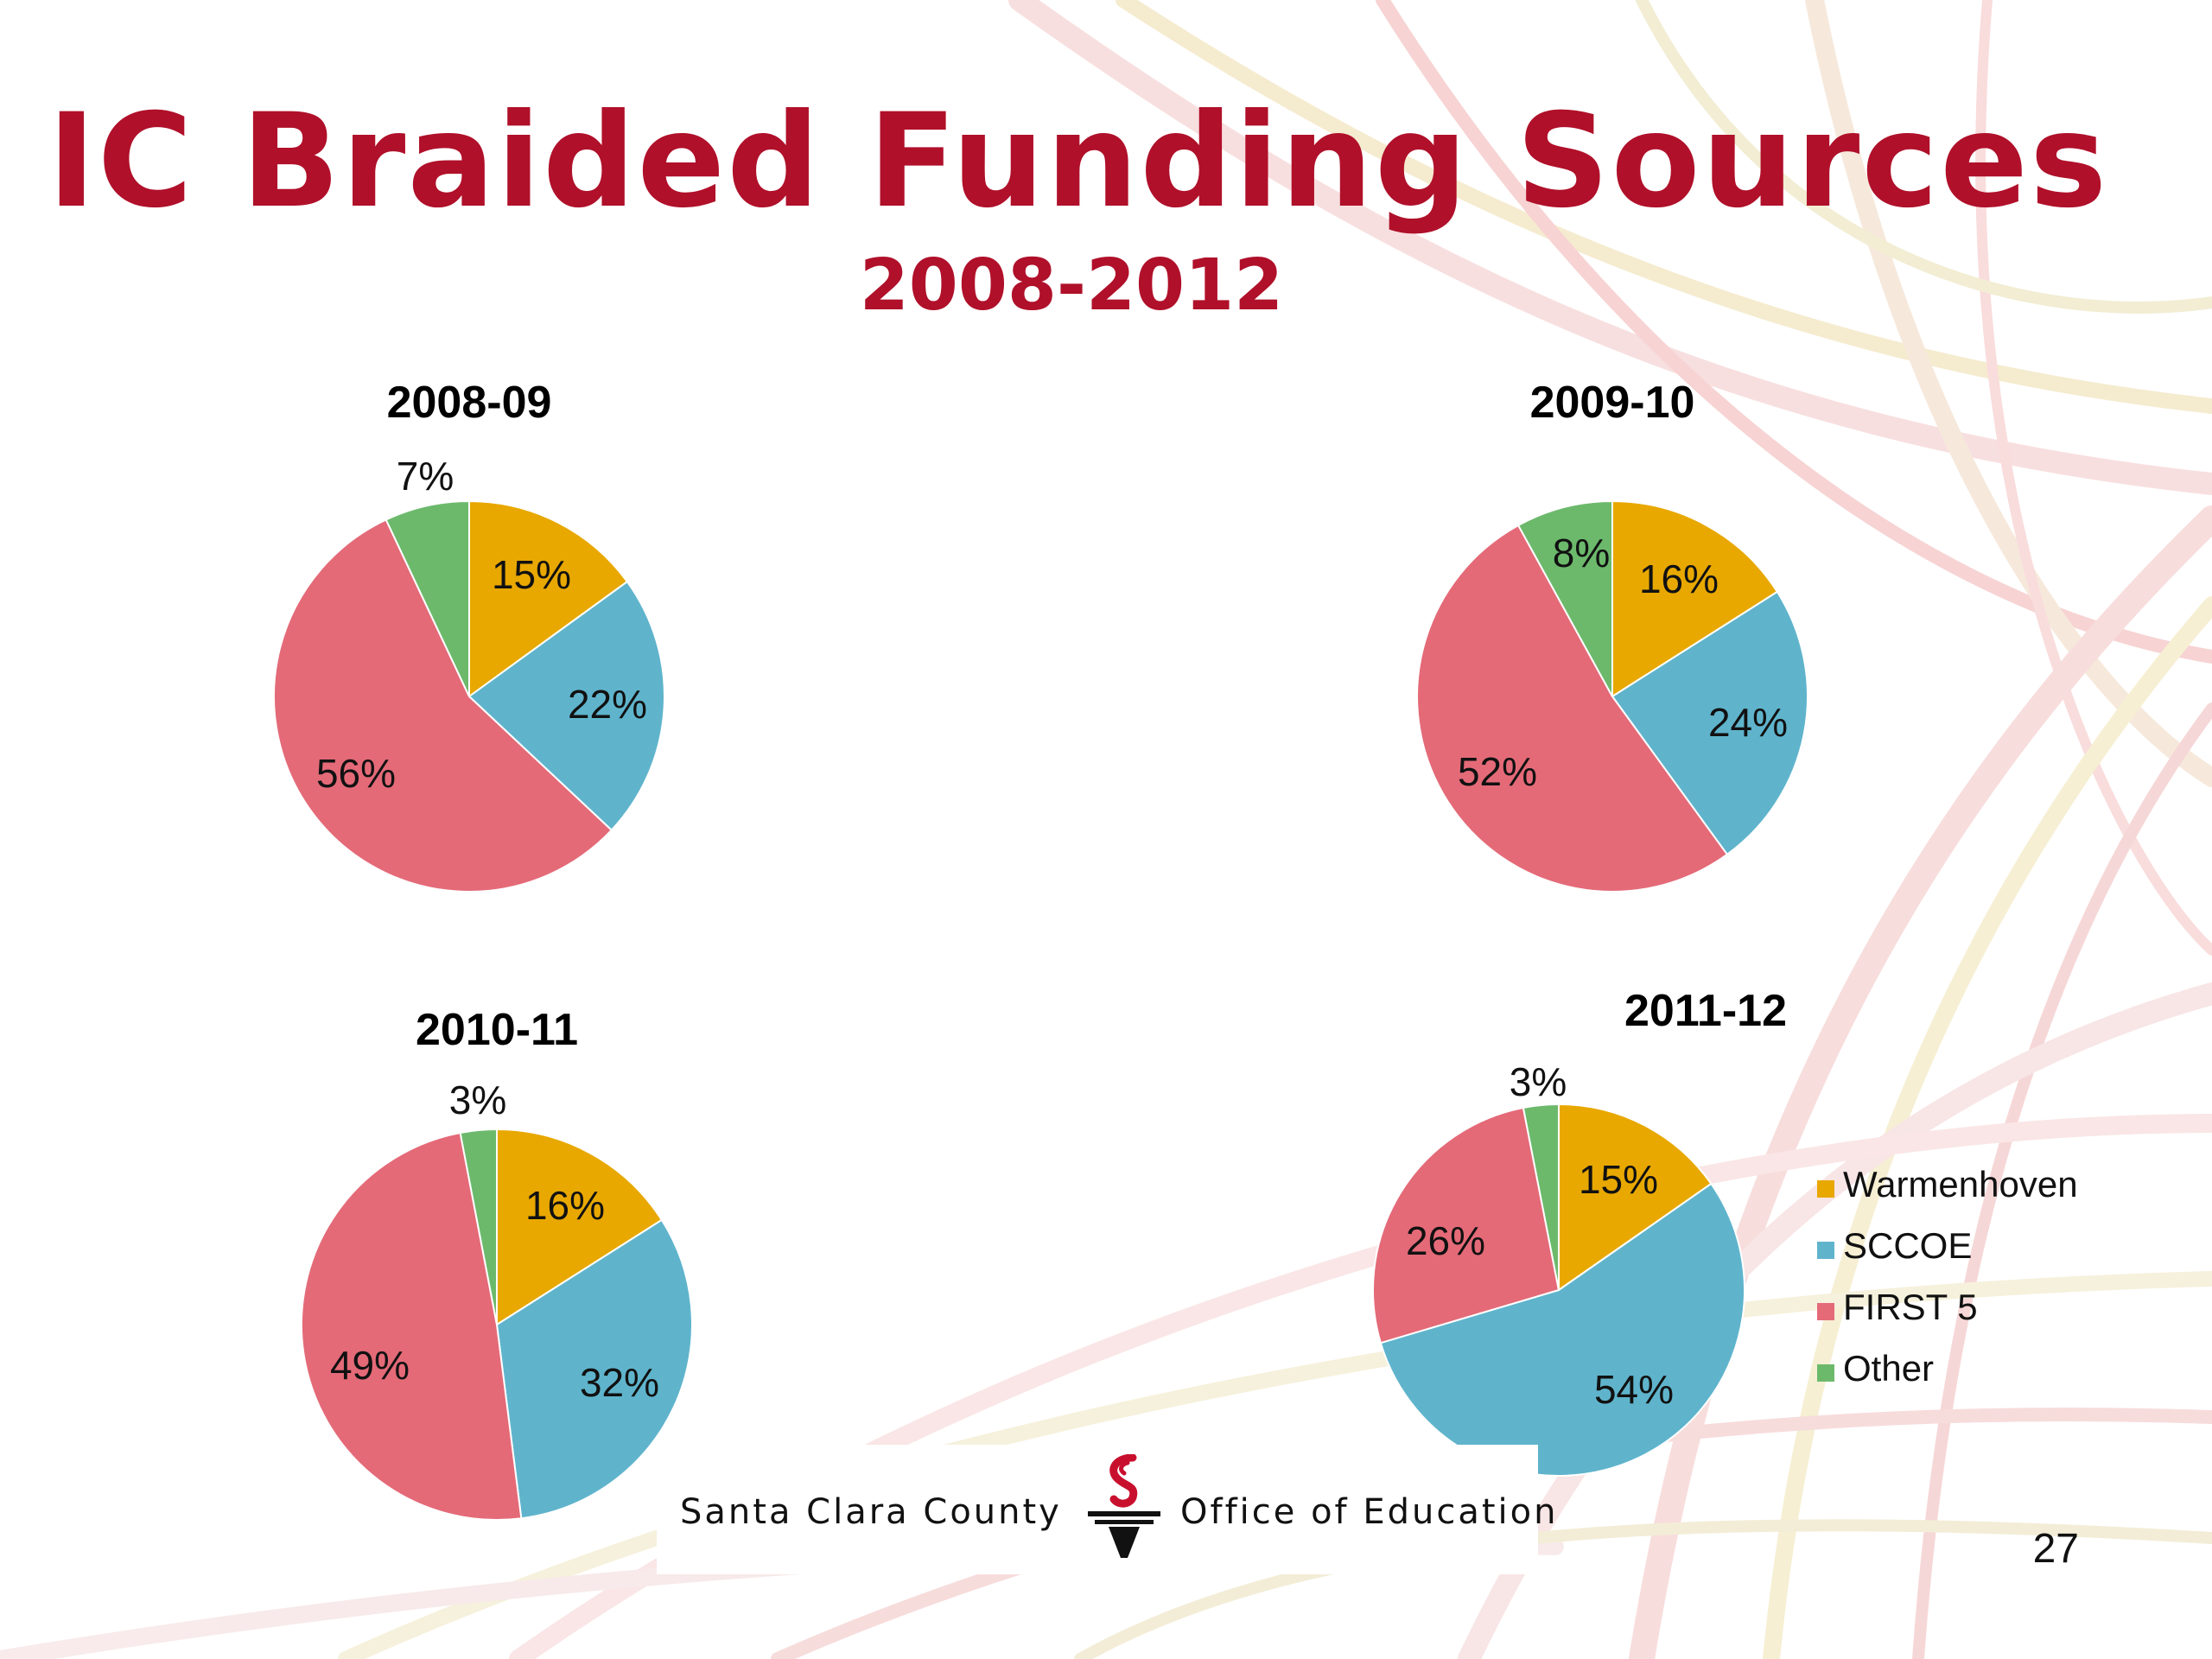 The width and height of the screenshot is (2212, 1659). What do you see at coordinates (1124, 1506) in the screenshot?
I see `torch-logo-icon` at bounding box center [1124, 1506].